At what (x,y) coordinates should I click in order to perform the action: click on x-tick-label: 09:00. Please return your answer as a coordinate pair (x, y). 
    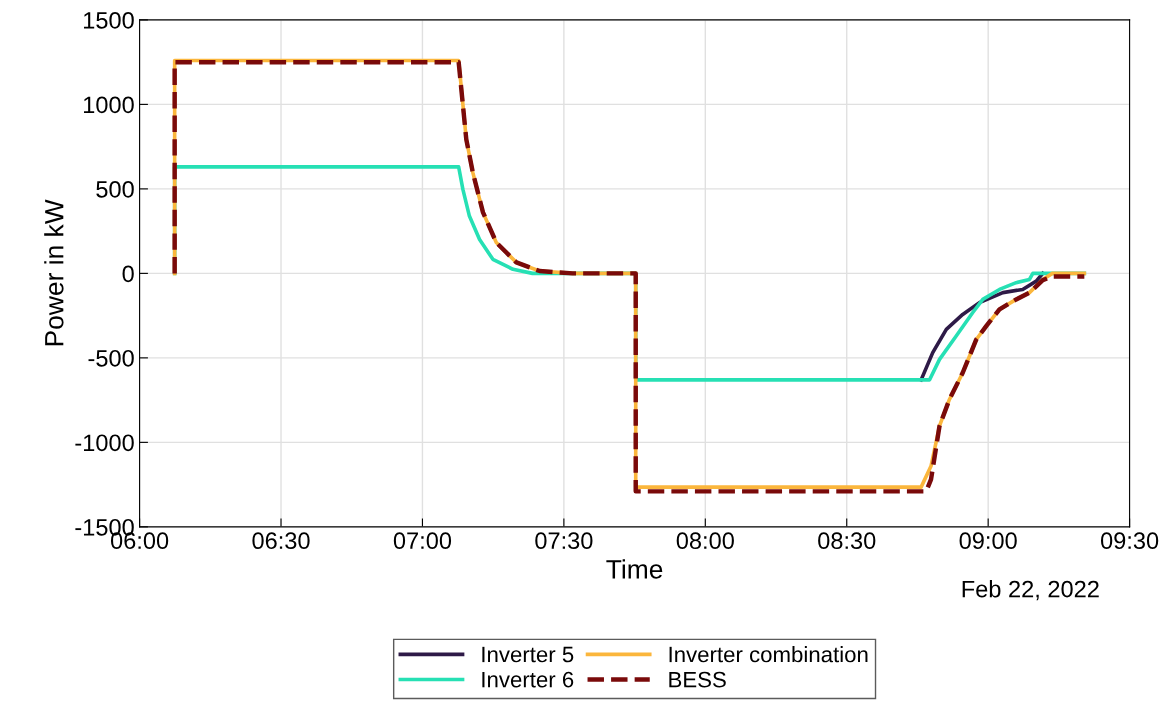
    Looking at the image, I should click on (988, 541).